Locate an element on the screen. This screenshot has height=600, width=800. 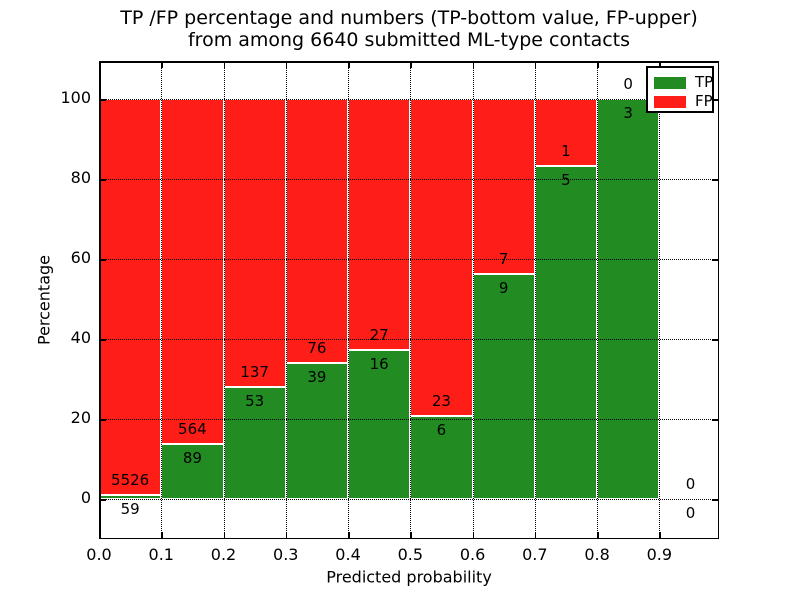
y-tick-label: 100 is located at coordinates (75, 97).